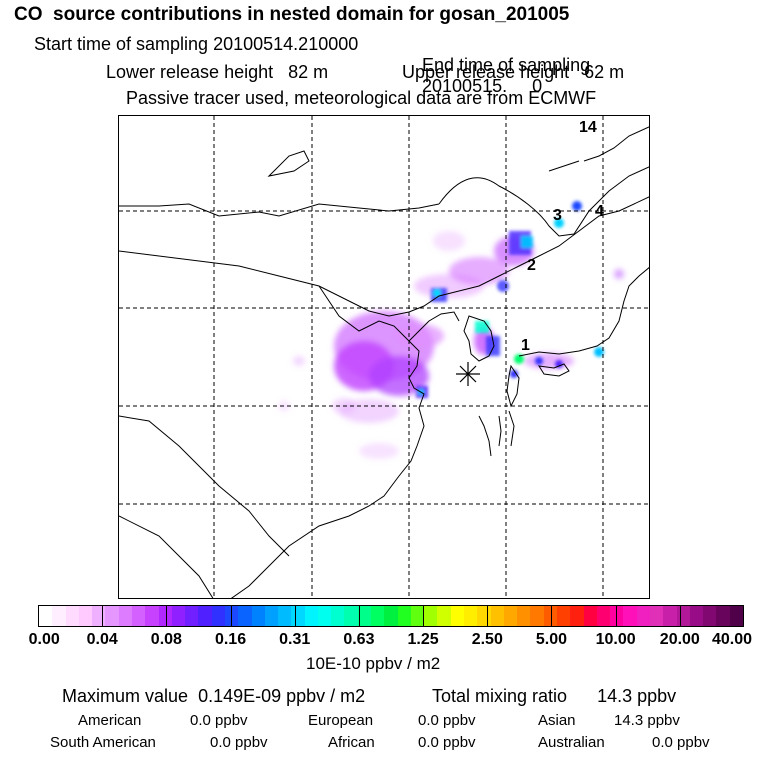  Describe the element at coordinates (551, 639) in the screenshot. I see `color-scale-tick-label: 5.00` at that location.